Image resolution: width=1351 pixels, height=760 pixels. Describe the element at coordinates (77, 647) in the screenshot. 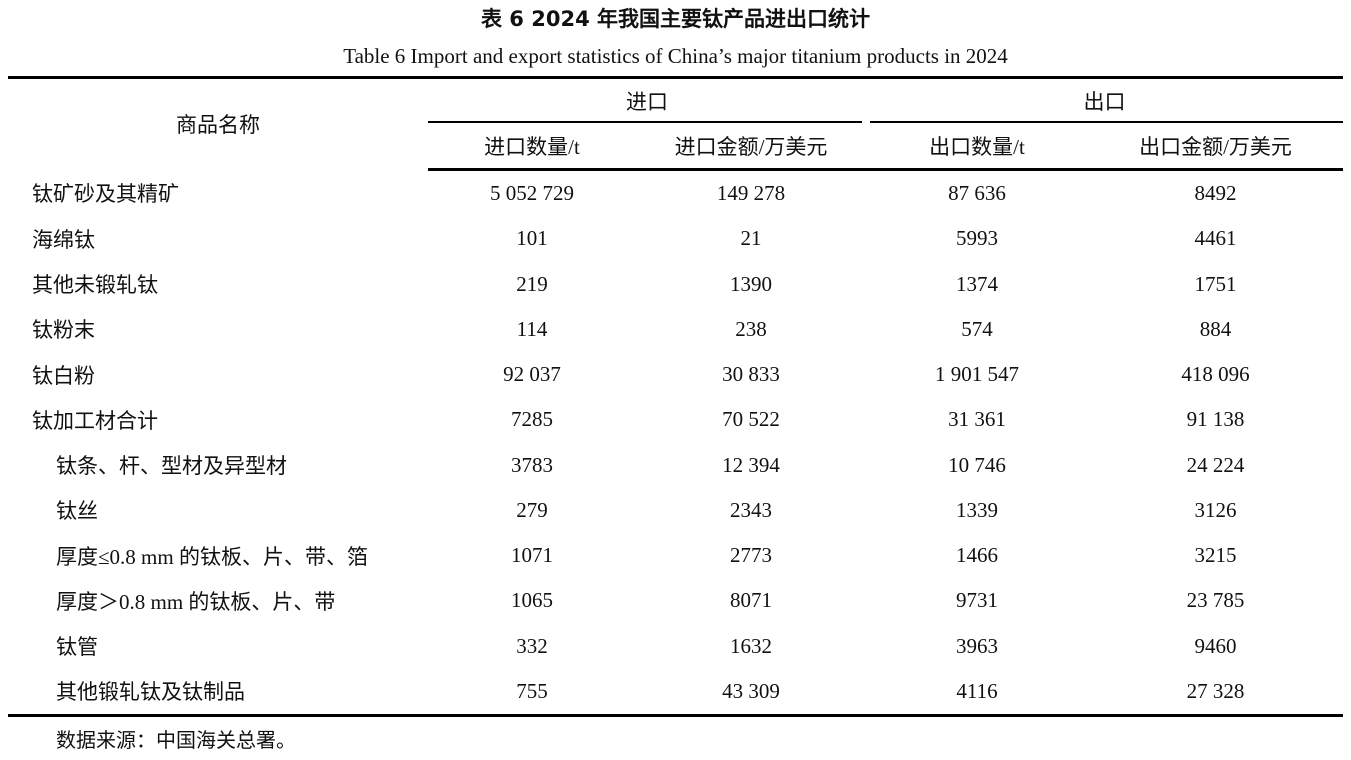

I see `product-name-cell: 钛管` at that location.